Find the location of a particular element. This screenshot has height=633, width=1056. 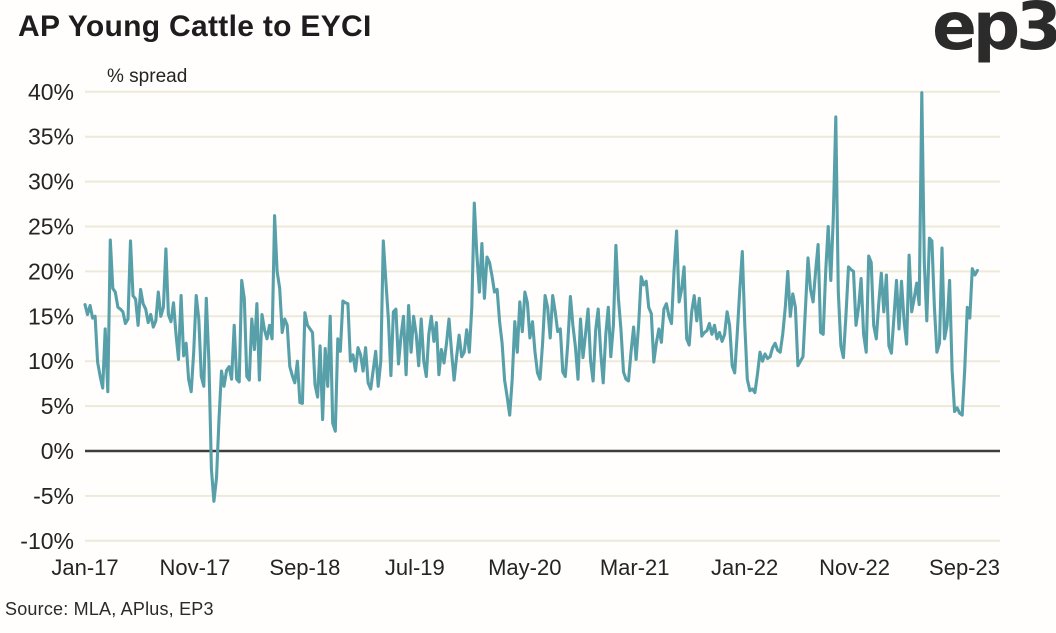

y-tick-label: 5% is located at coordinates (57, 406).